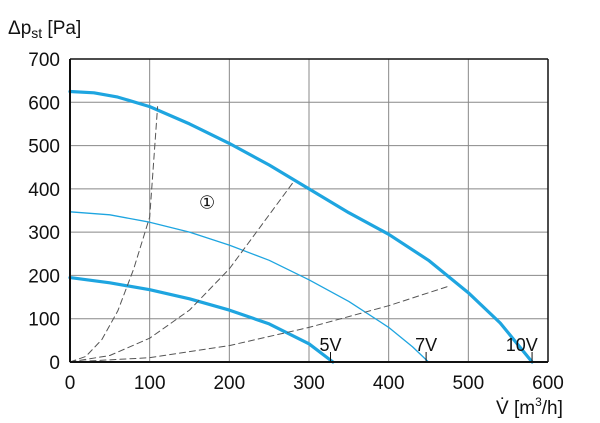  I want to click on annotation-label: 7V, so click(426, 345).